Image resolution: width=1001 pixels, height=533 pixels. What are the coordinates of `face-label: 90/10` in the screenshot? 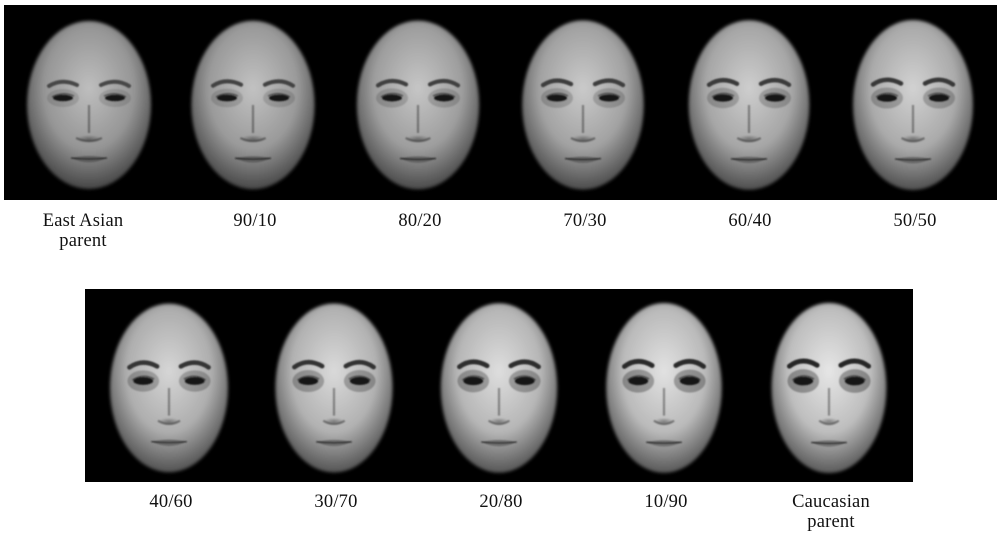 It's located at (255, 221).